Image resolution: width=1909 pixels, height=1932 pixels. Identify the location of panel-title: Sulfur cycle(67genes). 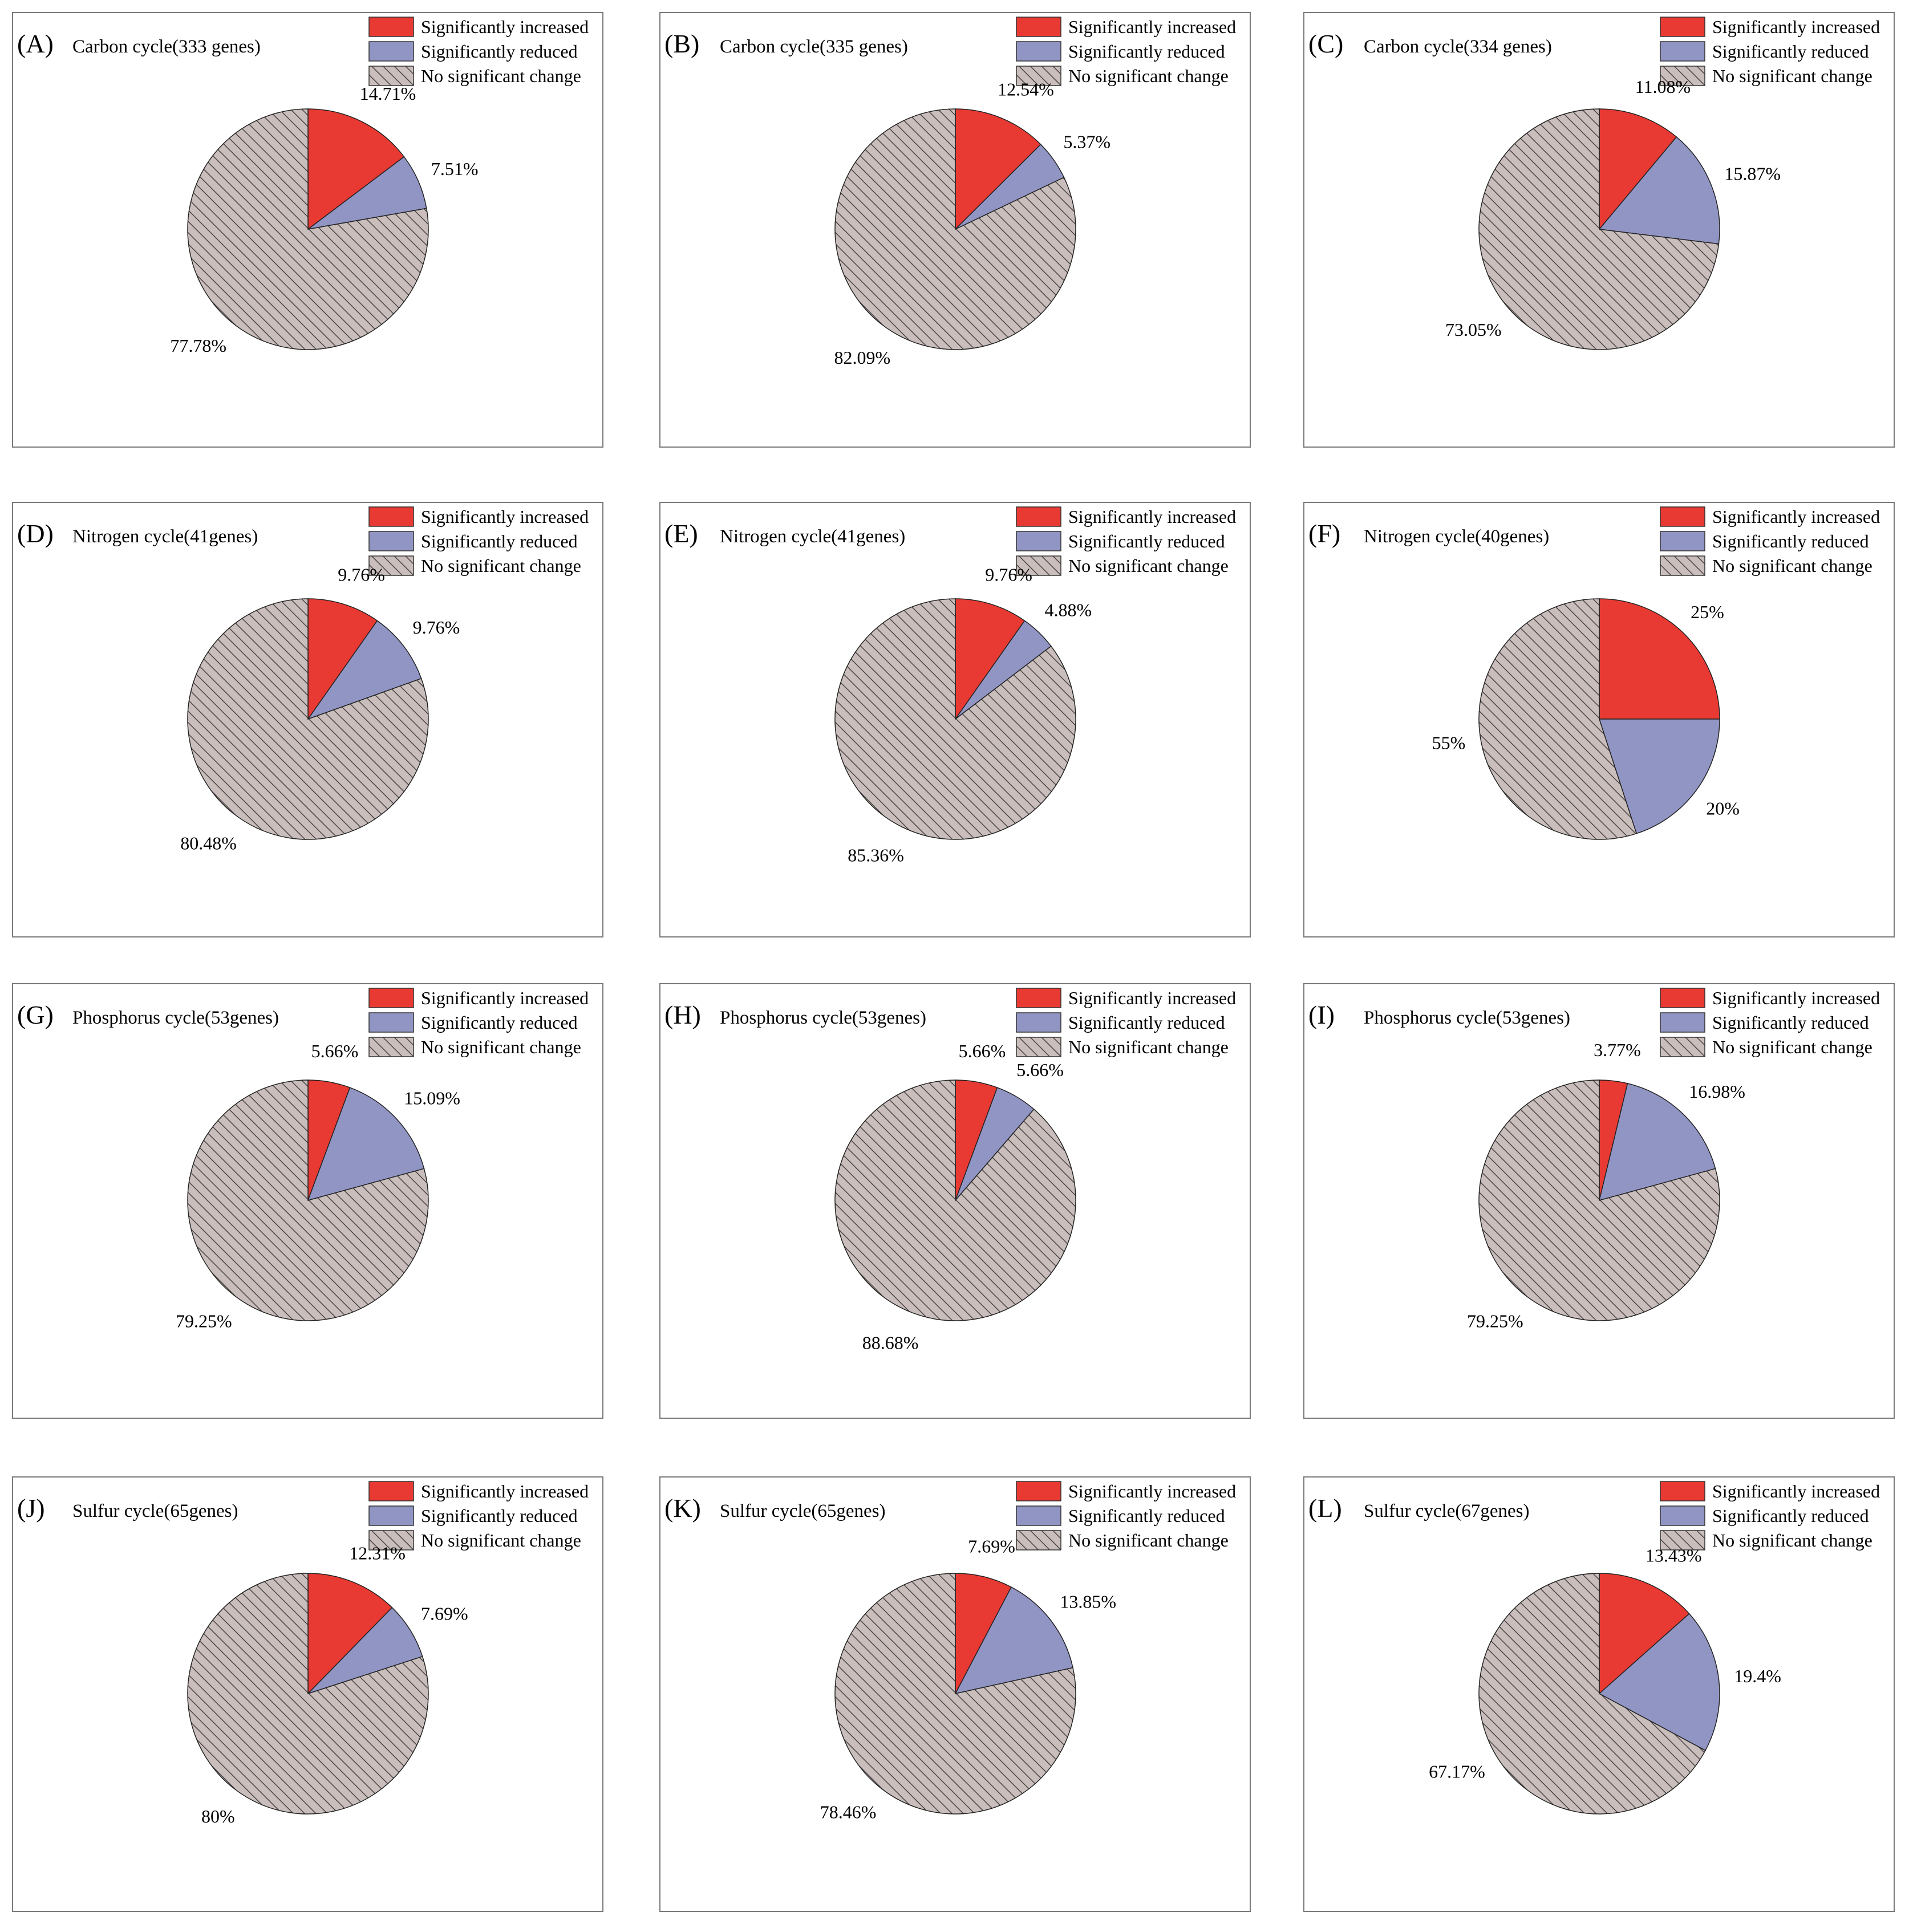
(1446, 1511).